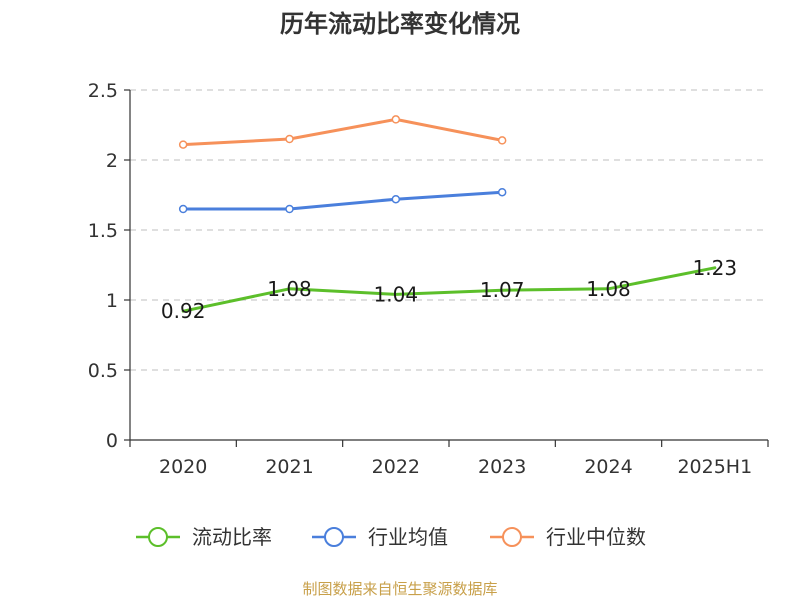  Describe the element at coordinates (112, 161) in the screenshot. I see `y-tick-label: 2` at that location.